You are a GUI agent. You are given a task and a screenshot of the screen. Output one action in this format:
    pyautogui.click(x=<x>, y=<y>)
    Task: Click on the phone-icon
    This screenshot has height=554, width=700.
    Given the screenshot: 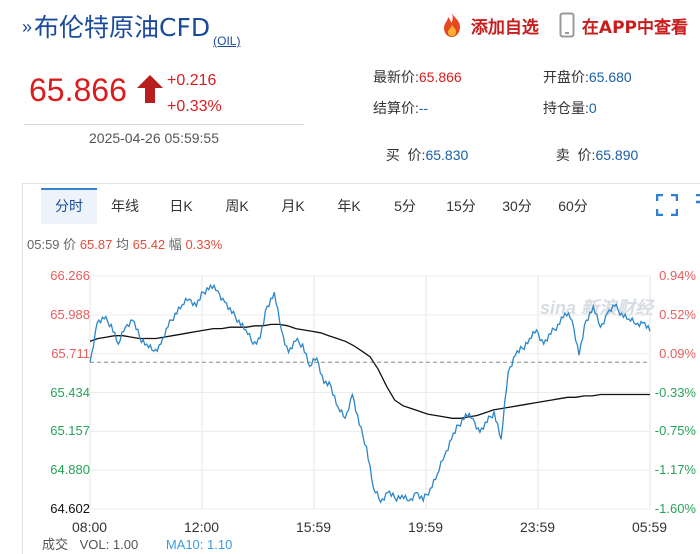 What is the action you would take?
    pyautogui.click(x=567, y=25)
    